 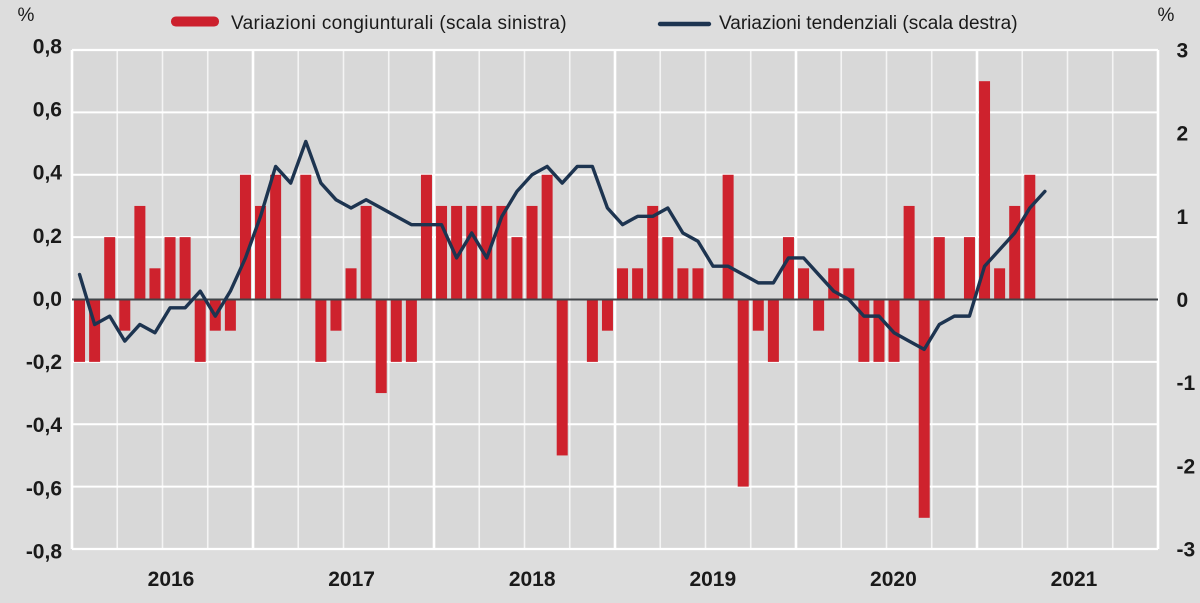 What do you see at coordinates (1183, 134) in the screenshot?
I see `svg-text: 2` at bounding box center [1183, 134].